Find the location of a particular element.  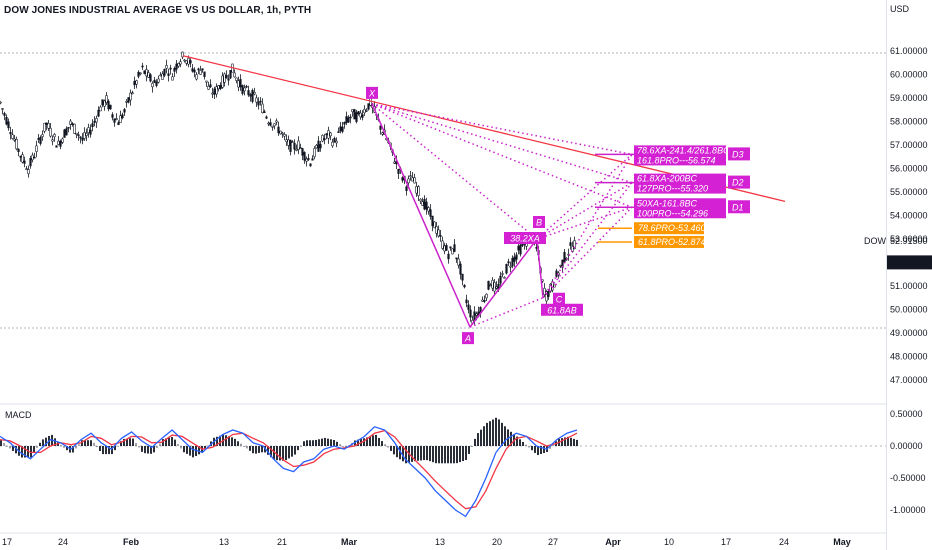

target-label-line2: 161.8PRO---56.574 is located at coordinates (676, 160).